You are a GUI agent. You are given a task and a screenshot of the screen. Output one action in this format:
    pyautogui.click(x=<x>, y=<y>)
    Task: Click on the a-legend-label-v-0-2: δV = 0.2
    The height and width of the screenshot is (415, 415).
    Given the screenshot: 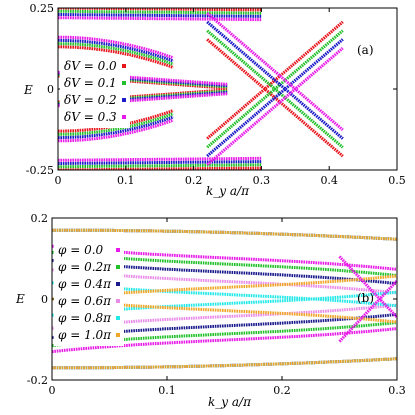 What is the action you would take?
    pyautogui.click(x=90, y=100)
    